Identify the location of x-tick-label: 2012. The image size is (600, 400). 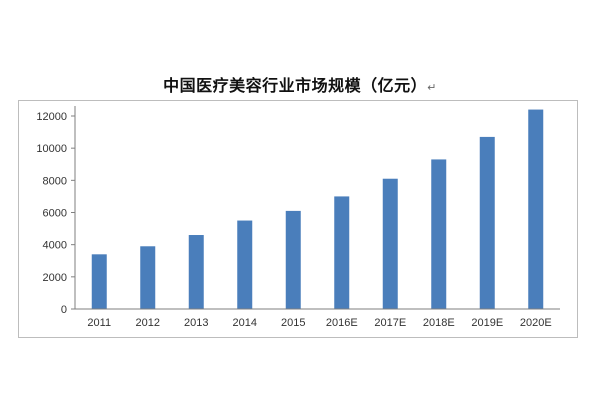
(148, 323).